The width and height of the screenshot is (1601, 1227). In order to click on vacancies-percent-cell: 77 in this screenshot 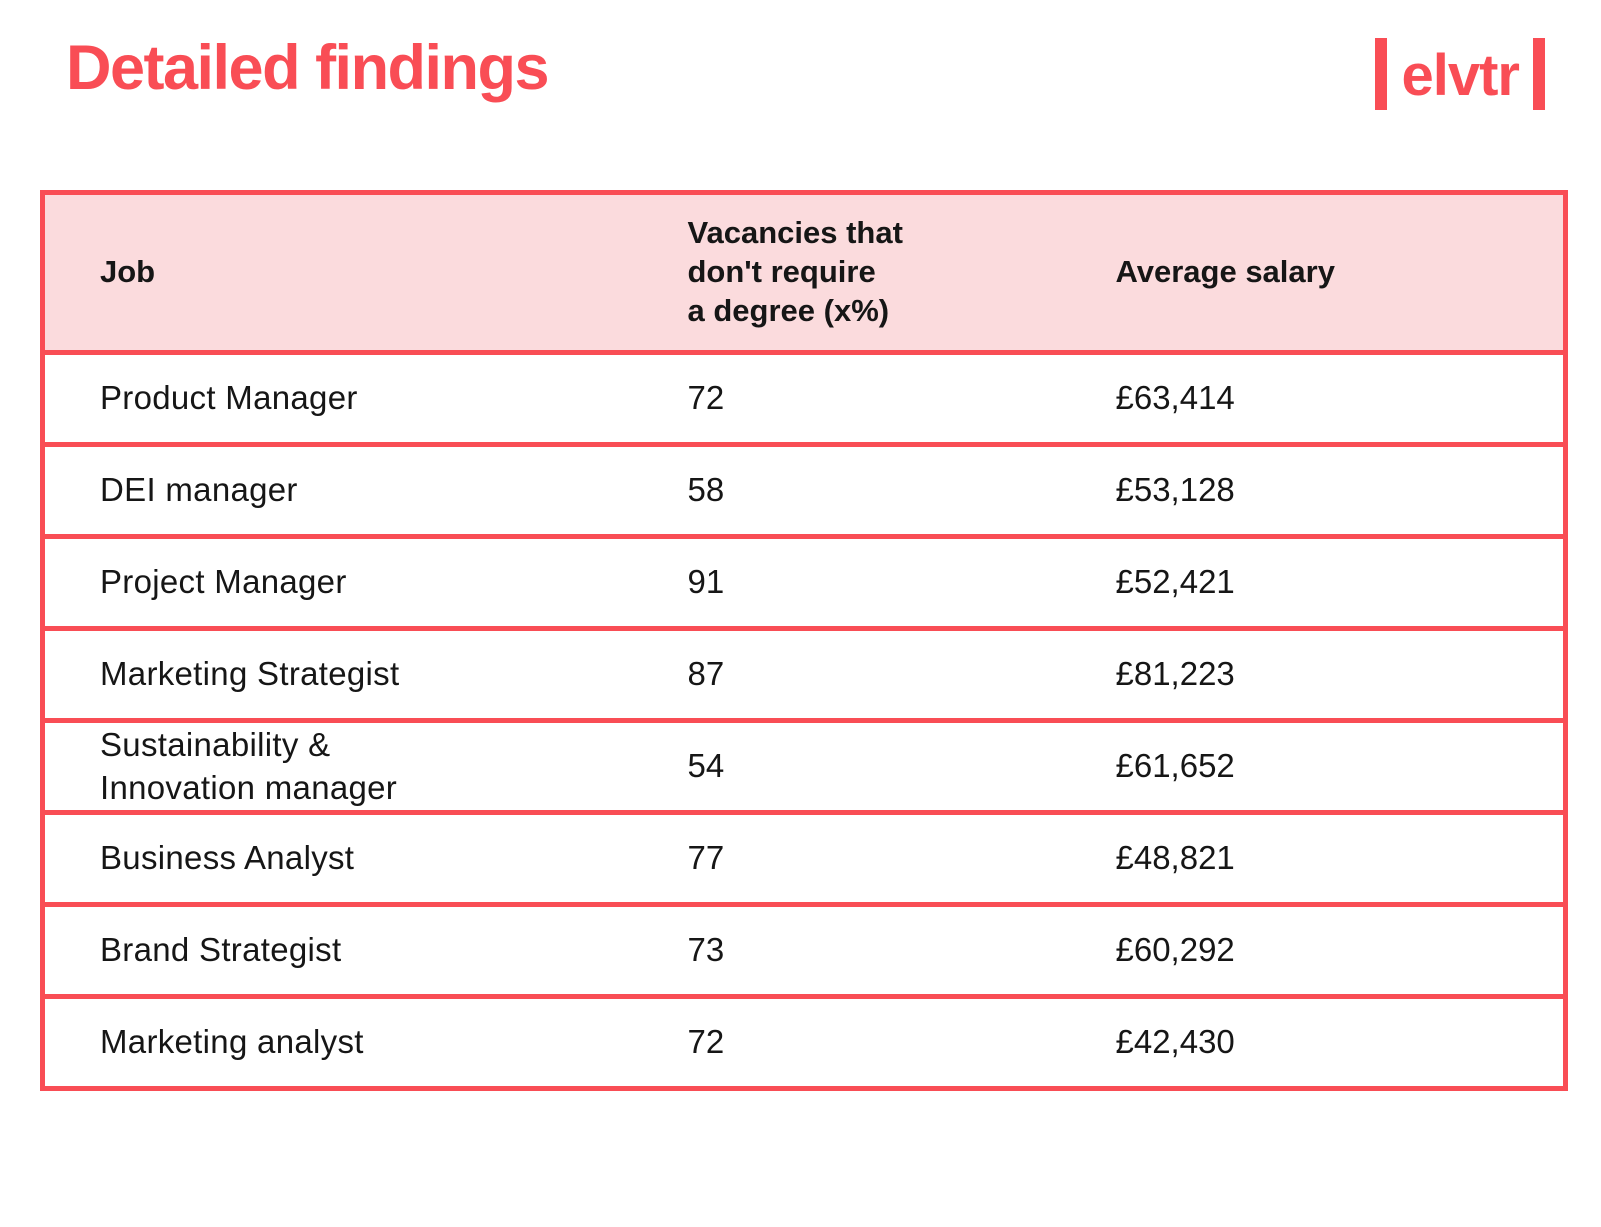, I will do `click(706, 858)`.